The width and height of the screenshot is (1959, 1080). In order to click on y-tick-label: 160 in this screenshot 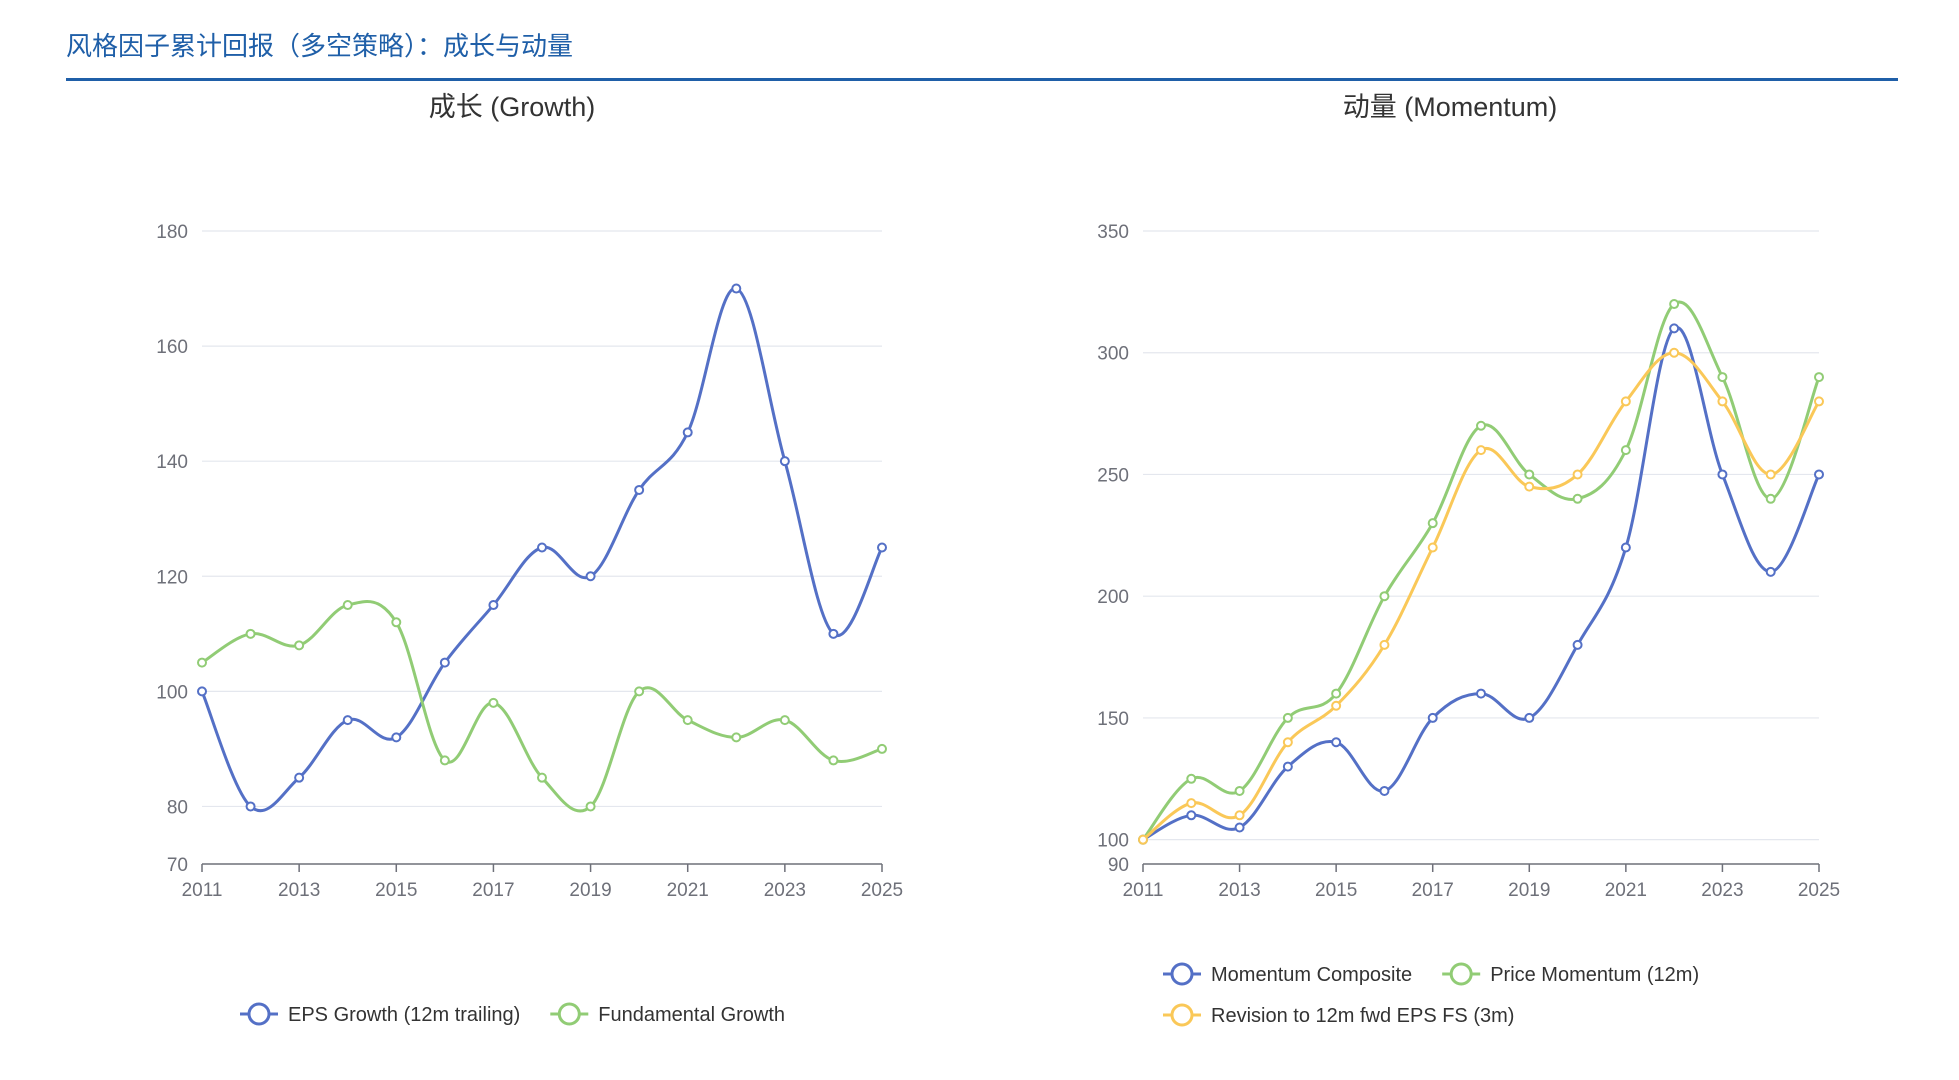, I will do `click(172, 347)`.